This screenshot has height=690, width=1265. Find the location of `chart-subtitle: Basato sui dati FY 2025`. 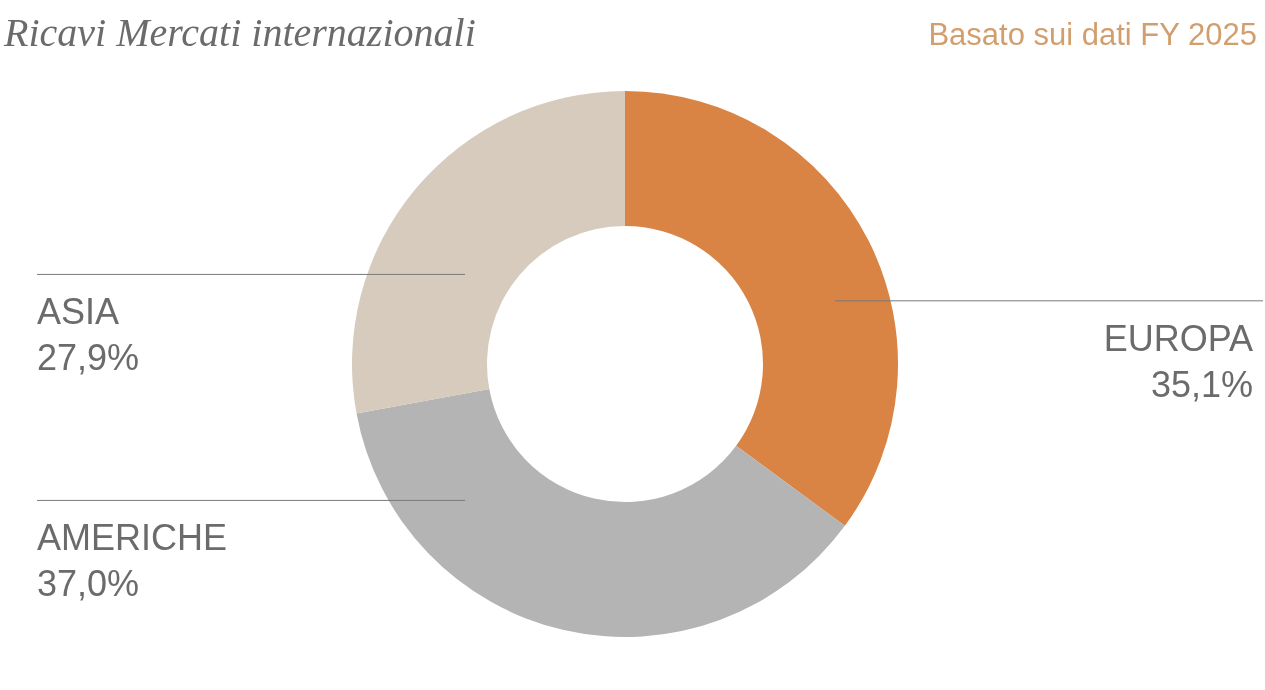

chart-subtitle: Basato sui dati FY 2025 is located at coordinates (1092, 34).